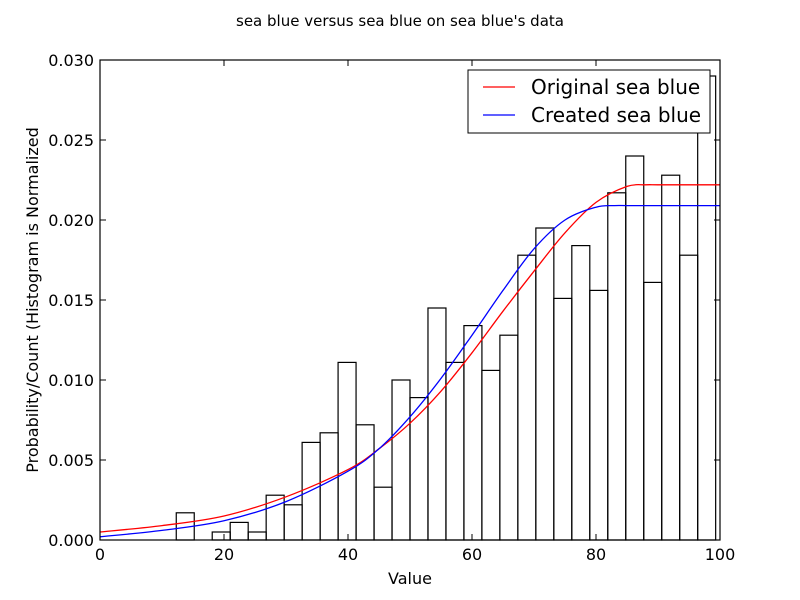 The image size is (800, 600). Describe the element at coordinates (71, 220) in the screenshot. I see `y-tick-label-4: 0.020` at that location.